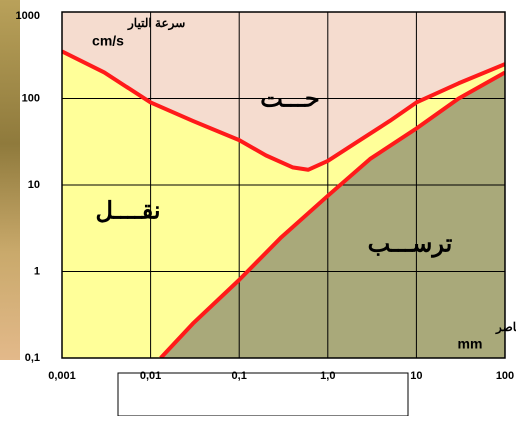  What do you see at coordinates (34, 185) in the screenshot?
I see `y-tick-label: 10` at bounding box center [34, 185].